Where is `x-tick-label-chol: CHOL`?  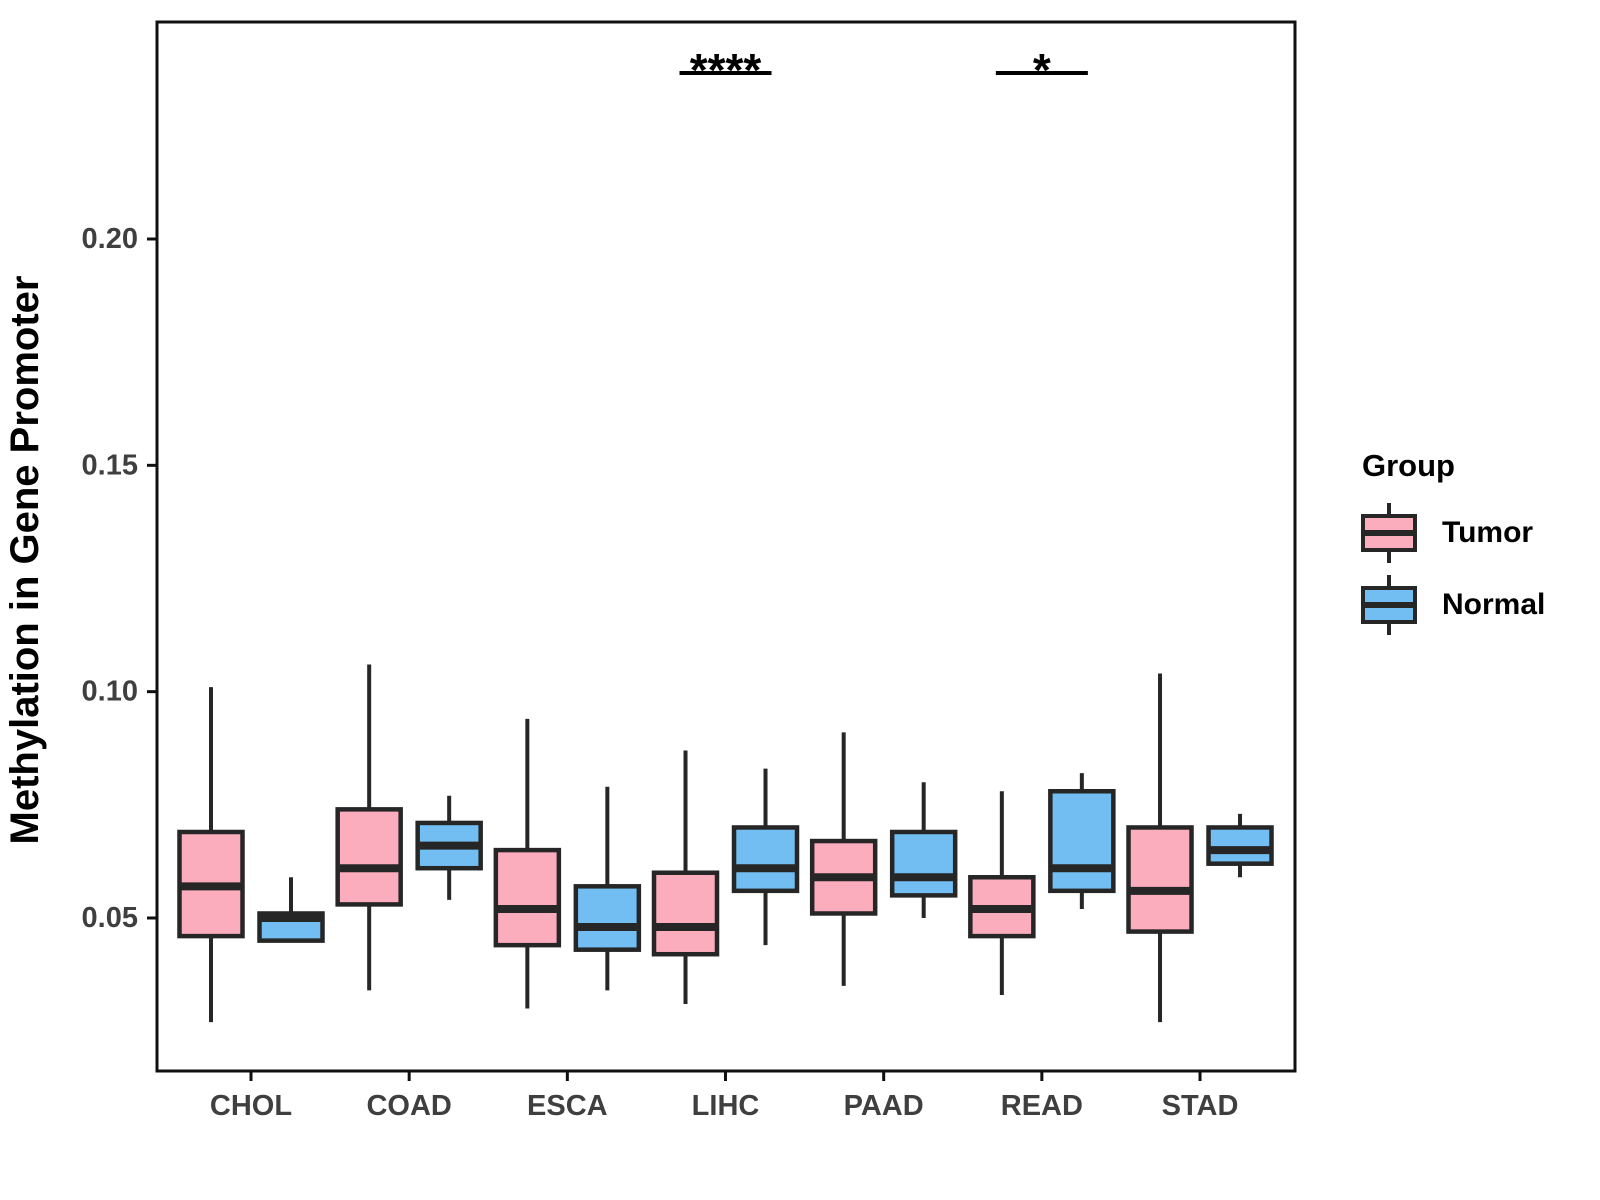 x-tick-label-chol: CHOL is located at coordinates (251, 1106).